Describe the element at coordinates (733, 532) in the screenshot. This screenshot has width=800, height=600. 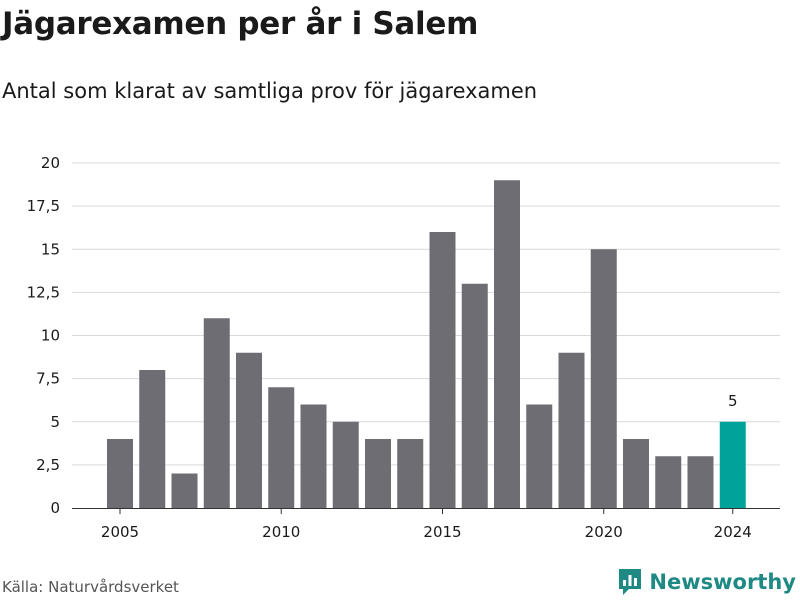
I see `x-tick-label: 2024` at that location.